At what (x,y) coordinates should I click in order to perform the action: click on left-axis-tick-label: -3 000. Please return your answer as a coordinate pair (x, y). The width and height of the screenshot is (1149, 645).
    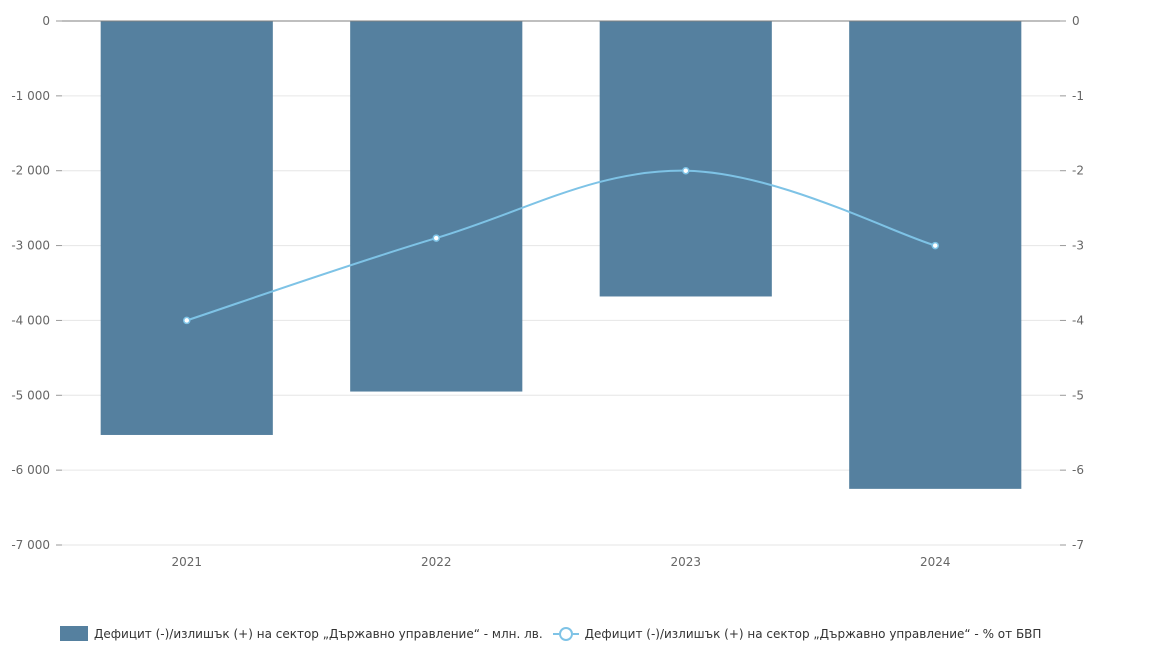
    Looking at the image, I should click on (30, 246).